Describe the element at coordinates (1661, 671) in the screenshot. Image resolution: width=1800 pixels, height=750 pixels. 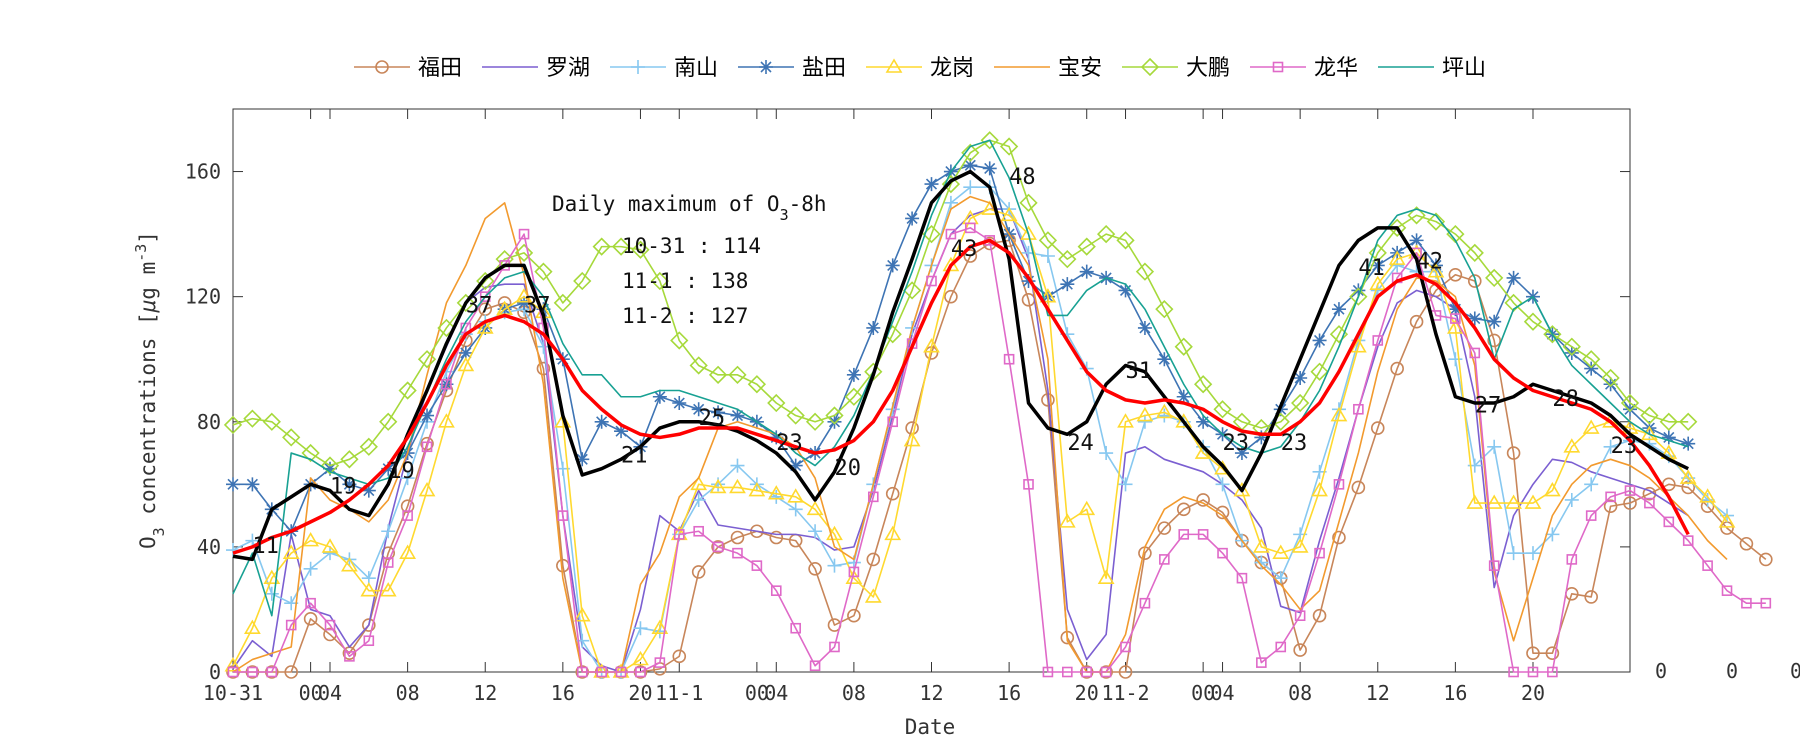
I see `right-label-1: 0` at that location.